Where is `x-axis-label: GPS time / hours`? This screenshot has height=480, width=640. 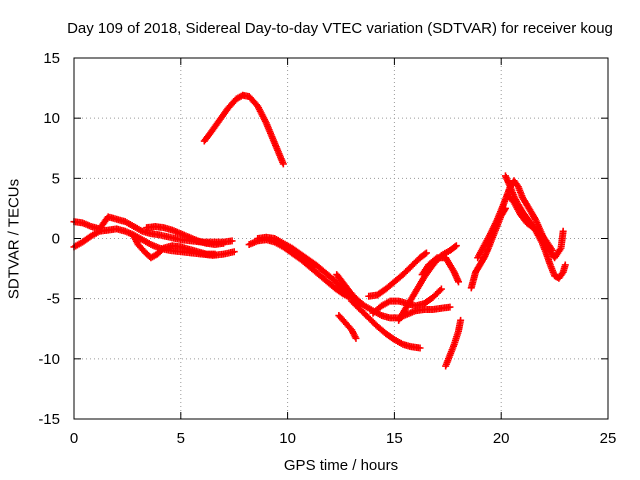
x-axis-label: GPS time / hours is located at coordinates (341, 465).